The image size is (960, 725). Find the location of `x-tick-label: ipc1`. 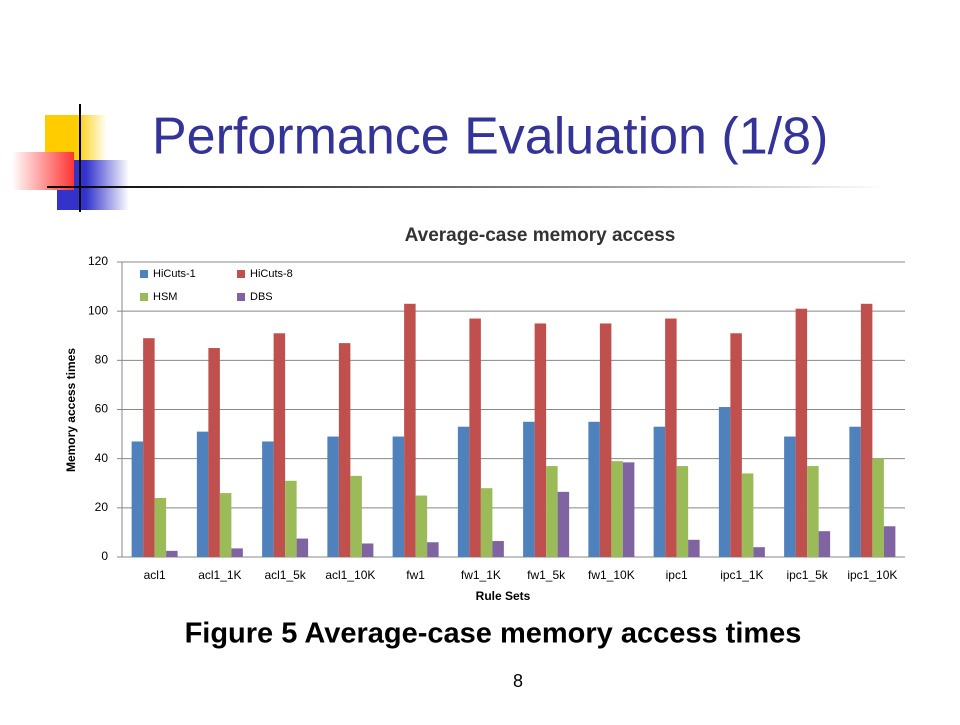

x-tick-label: ipc1 is located at coordinates (677, 575).